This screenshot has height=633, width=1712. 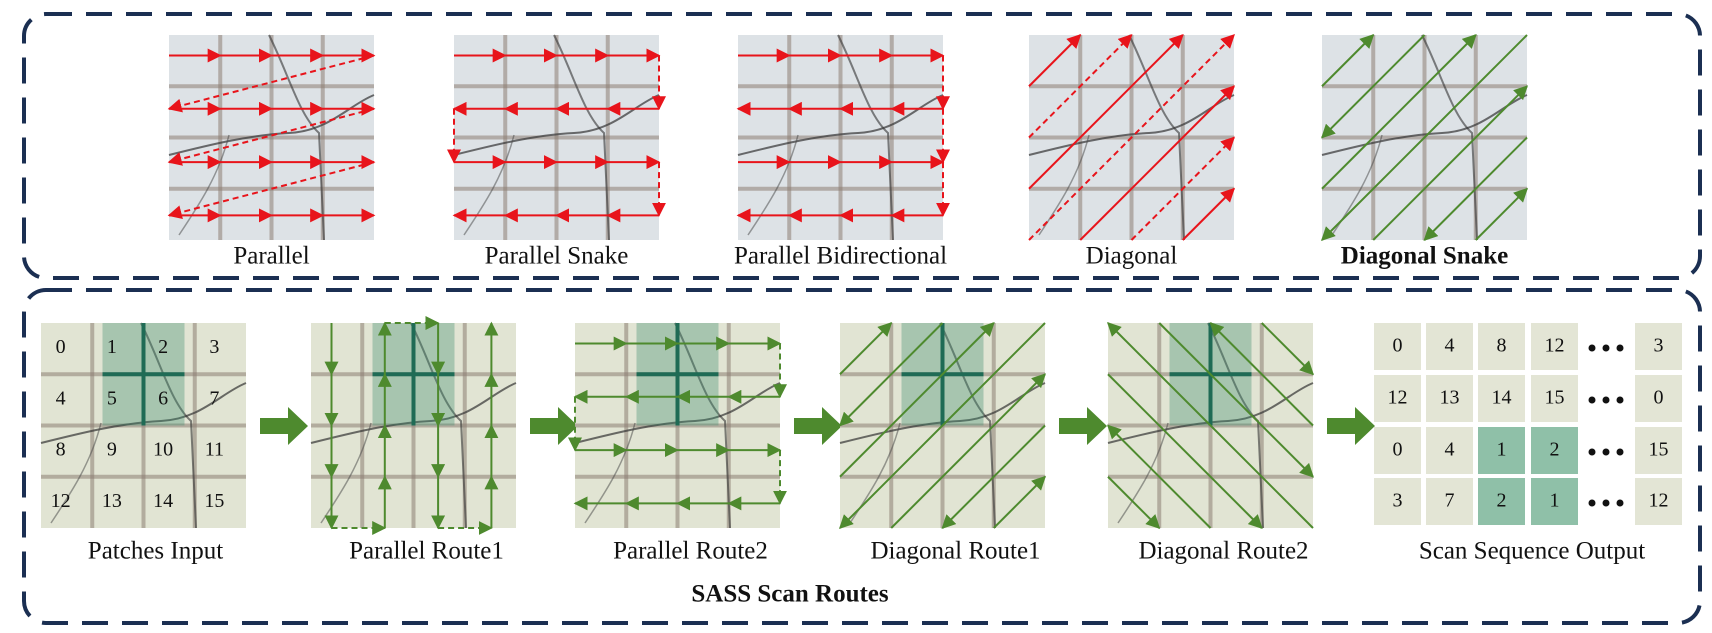 What do you see at coordinates (426, 551) in the screenshot?
I see `route-label: Parallel Route1` at bounding box center [426, 551].